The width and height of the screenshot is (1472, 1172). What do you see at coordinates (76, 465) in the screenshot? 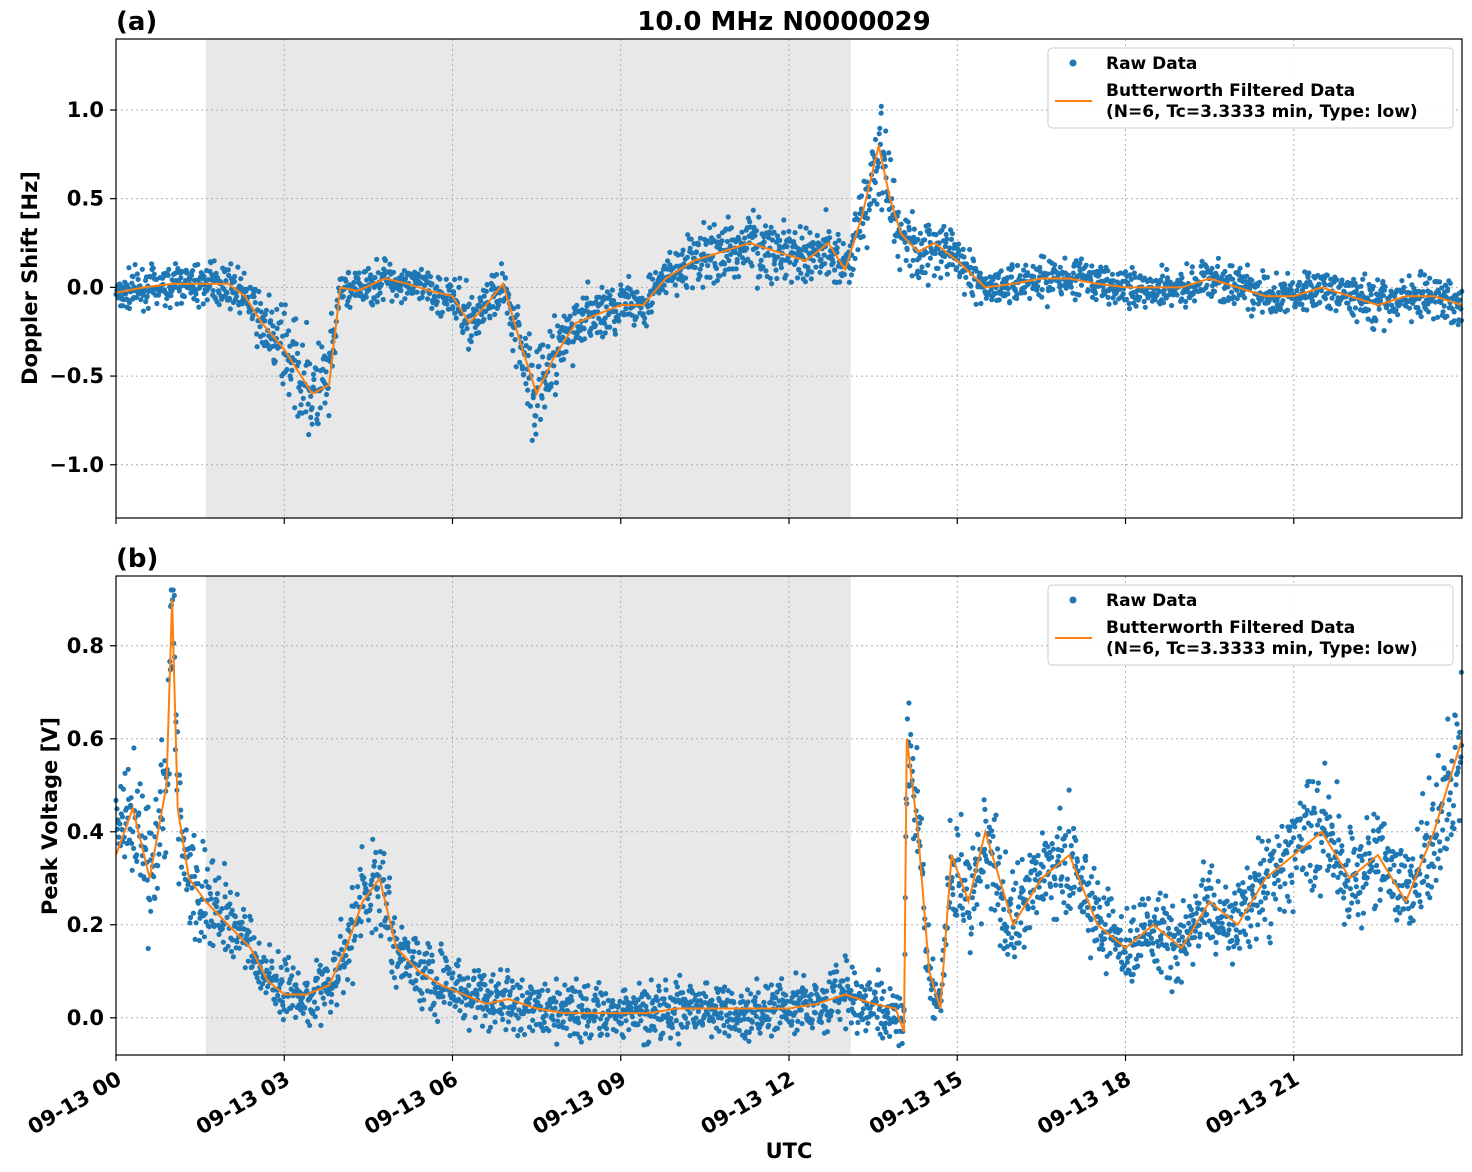
I see `y-tick-label: −1.0` at bounding box center [76, 465].